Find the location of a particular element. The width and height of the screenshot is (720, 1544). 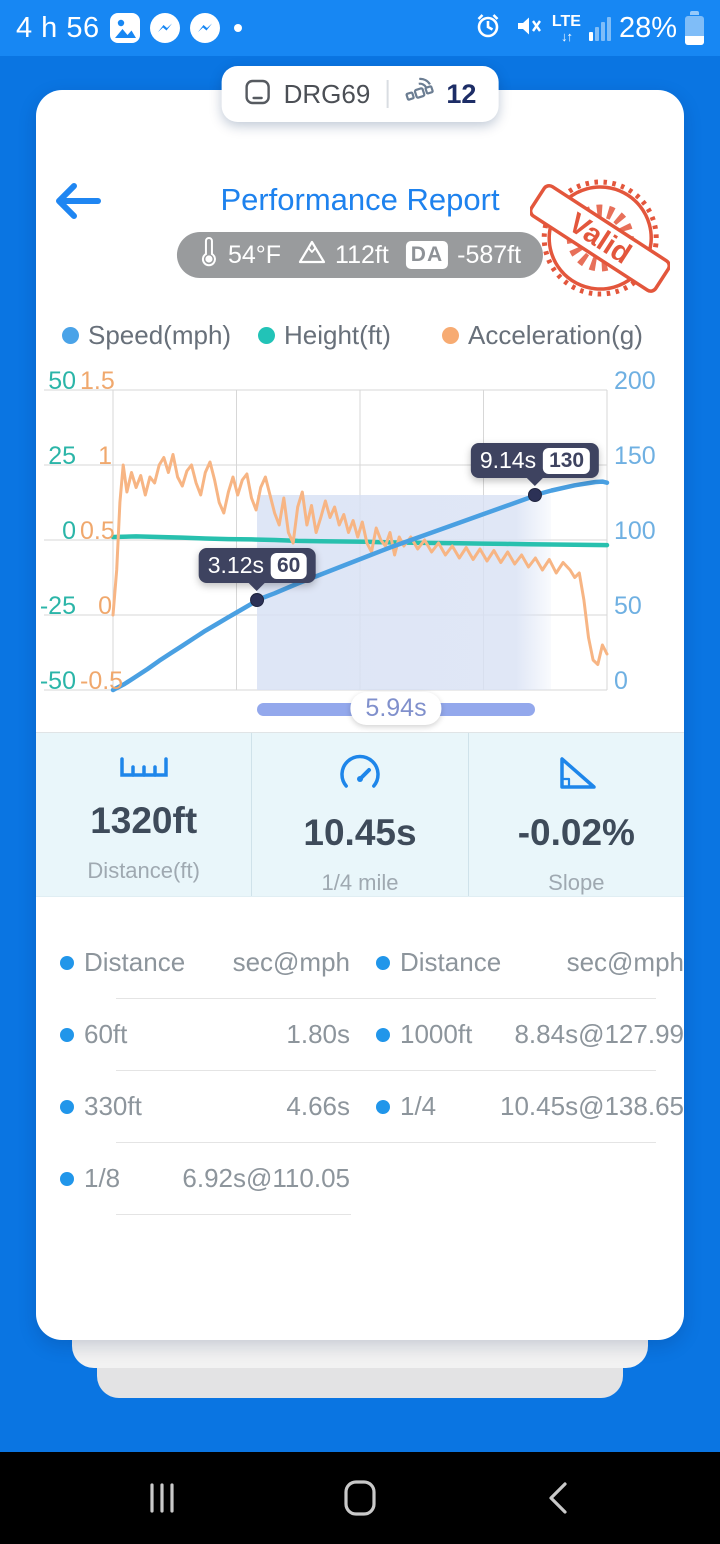

density-altitude-value: -587ft is located at coordinates (489, 254).